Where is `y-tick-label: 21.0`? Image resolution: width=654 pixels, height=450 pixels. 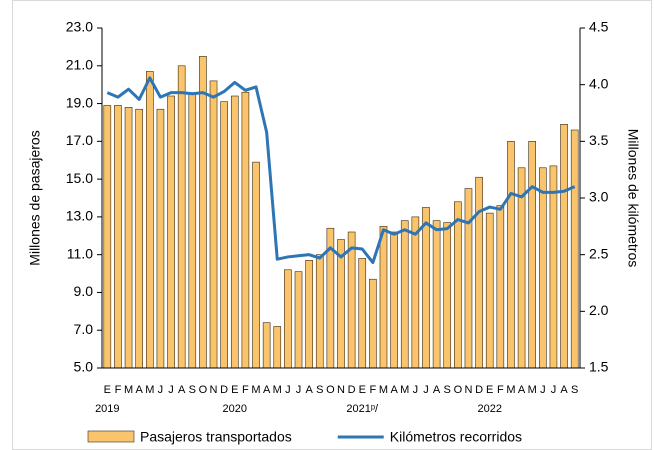
y-tick-label: 21.0 is located at coordinates (79, 64).